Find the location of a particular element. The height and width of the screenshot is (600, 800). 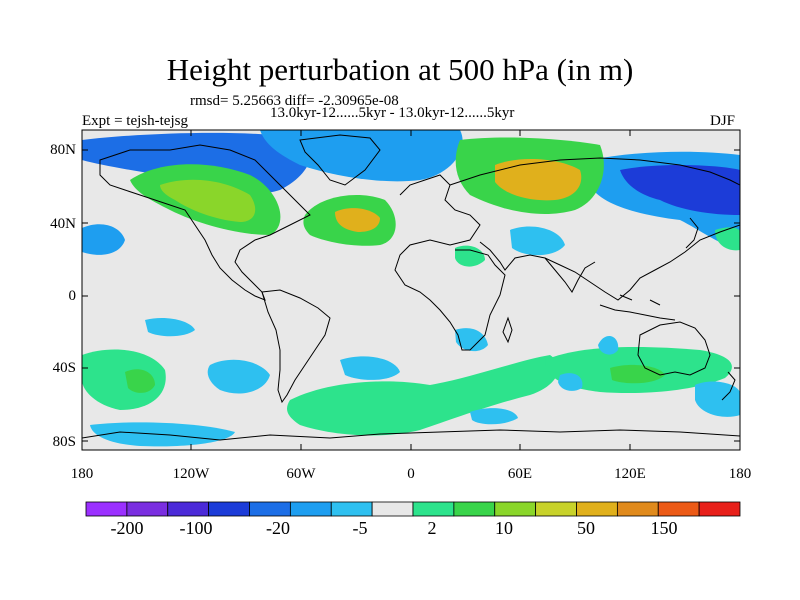

contour-pos-north-america-core is located at coordinates (208, 200).